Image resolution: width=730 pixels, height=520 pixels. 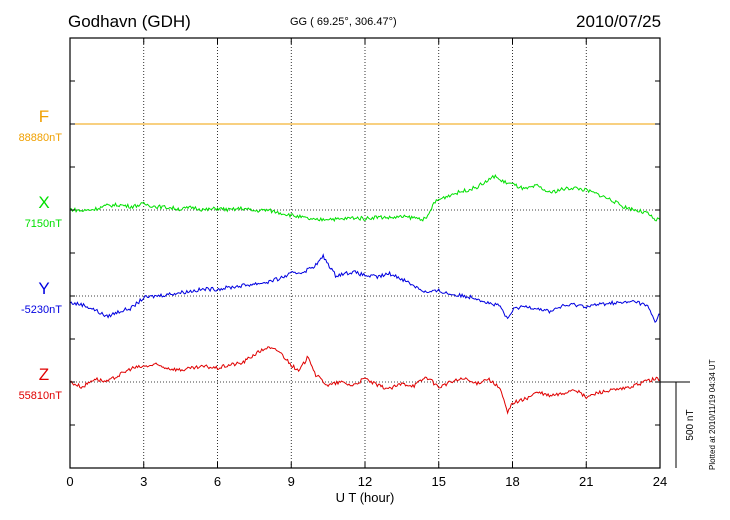 I want to click on x-tick-label: 6, so click(x=217, y=481).